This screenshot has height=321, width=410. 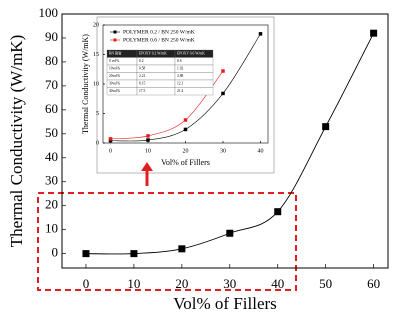 I want to click on y-tick-label: 5, so click(x=97, y=114).